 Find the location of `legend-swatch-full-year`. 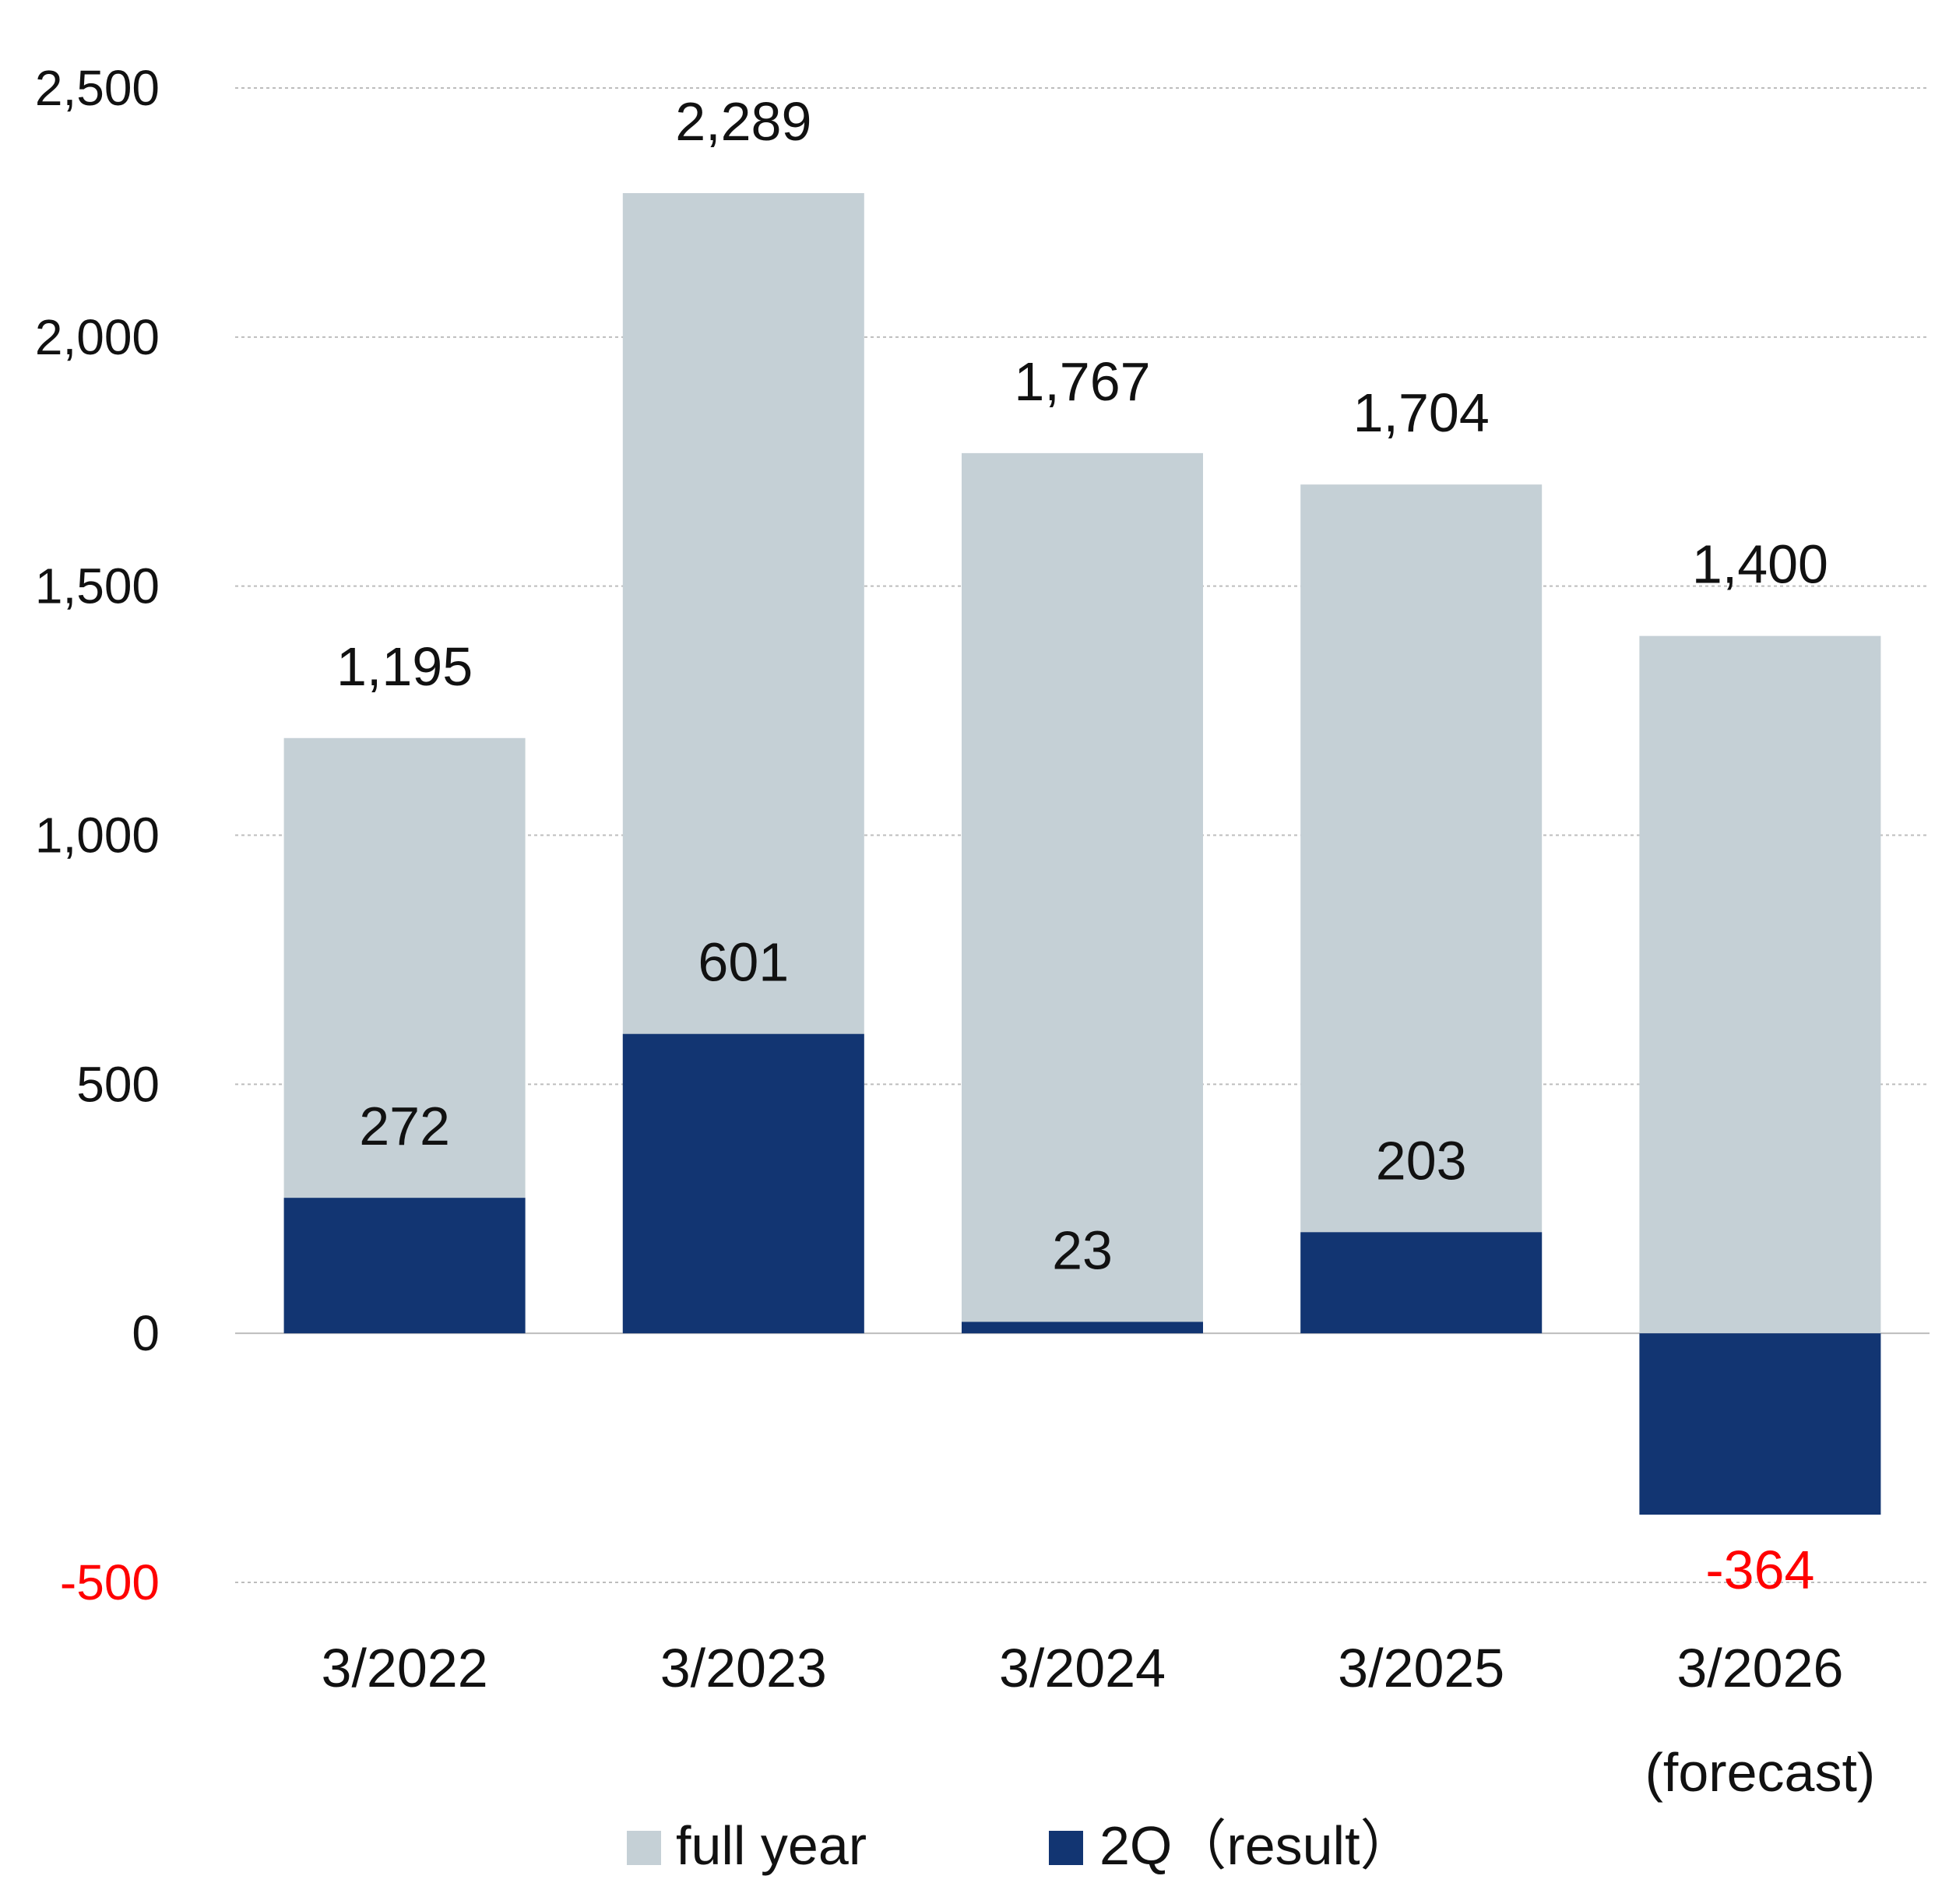

legend-swatch-full-year is located at coordinates (644, 1848).